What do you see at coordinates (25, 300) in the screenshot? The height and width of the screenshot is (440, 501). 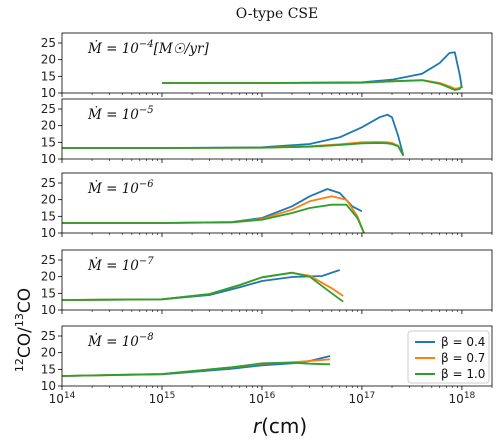 I see `y-label-end: CO` at bounding box center [25, 300].